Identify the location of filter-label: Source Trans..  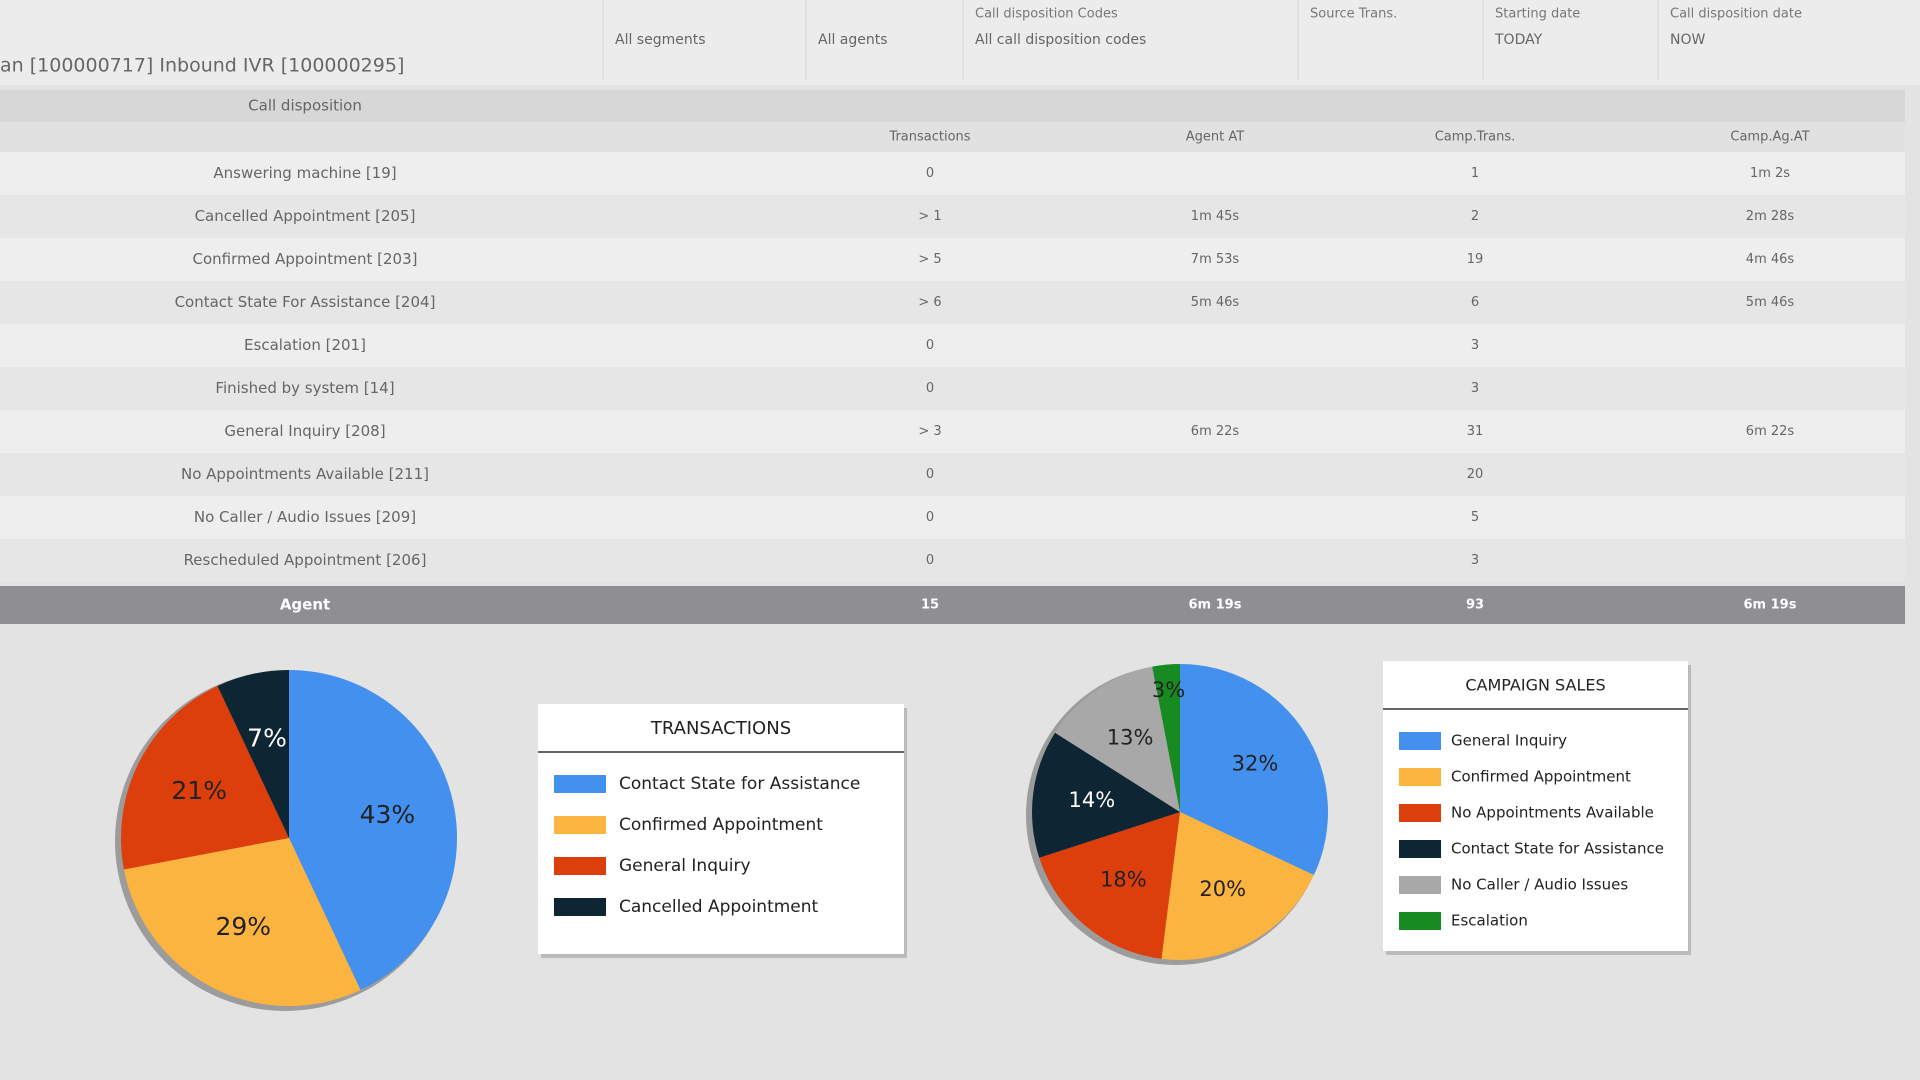
(1353, 14).